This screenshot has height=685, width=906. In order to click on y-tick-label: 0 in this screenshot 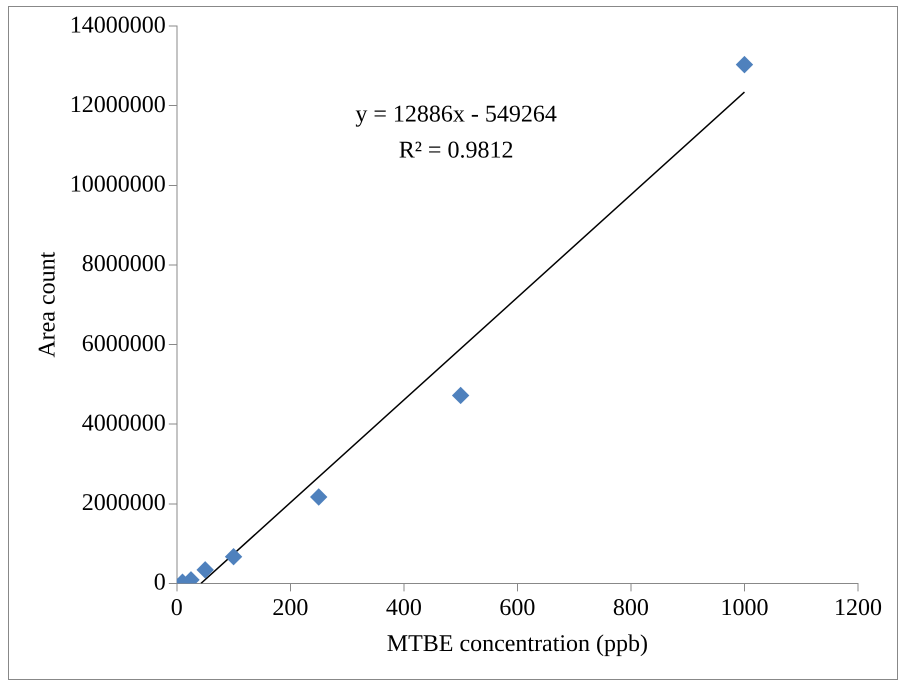, I will do `click(160, 583)`.